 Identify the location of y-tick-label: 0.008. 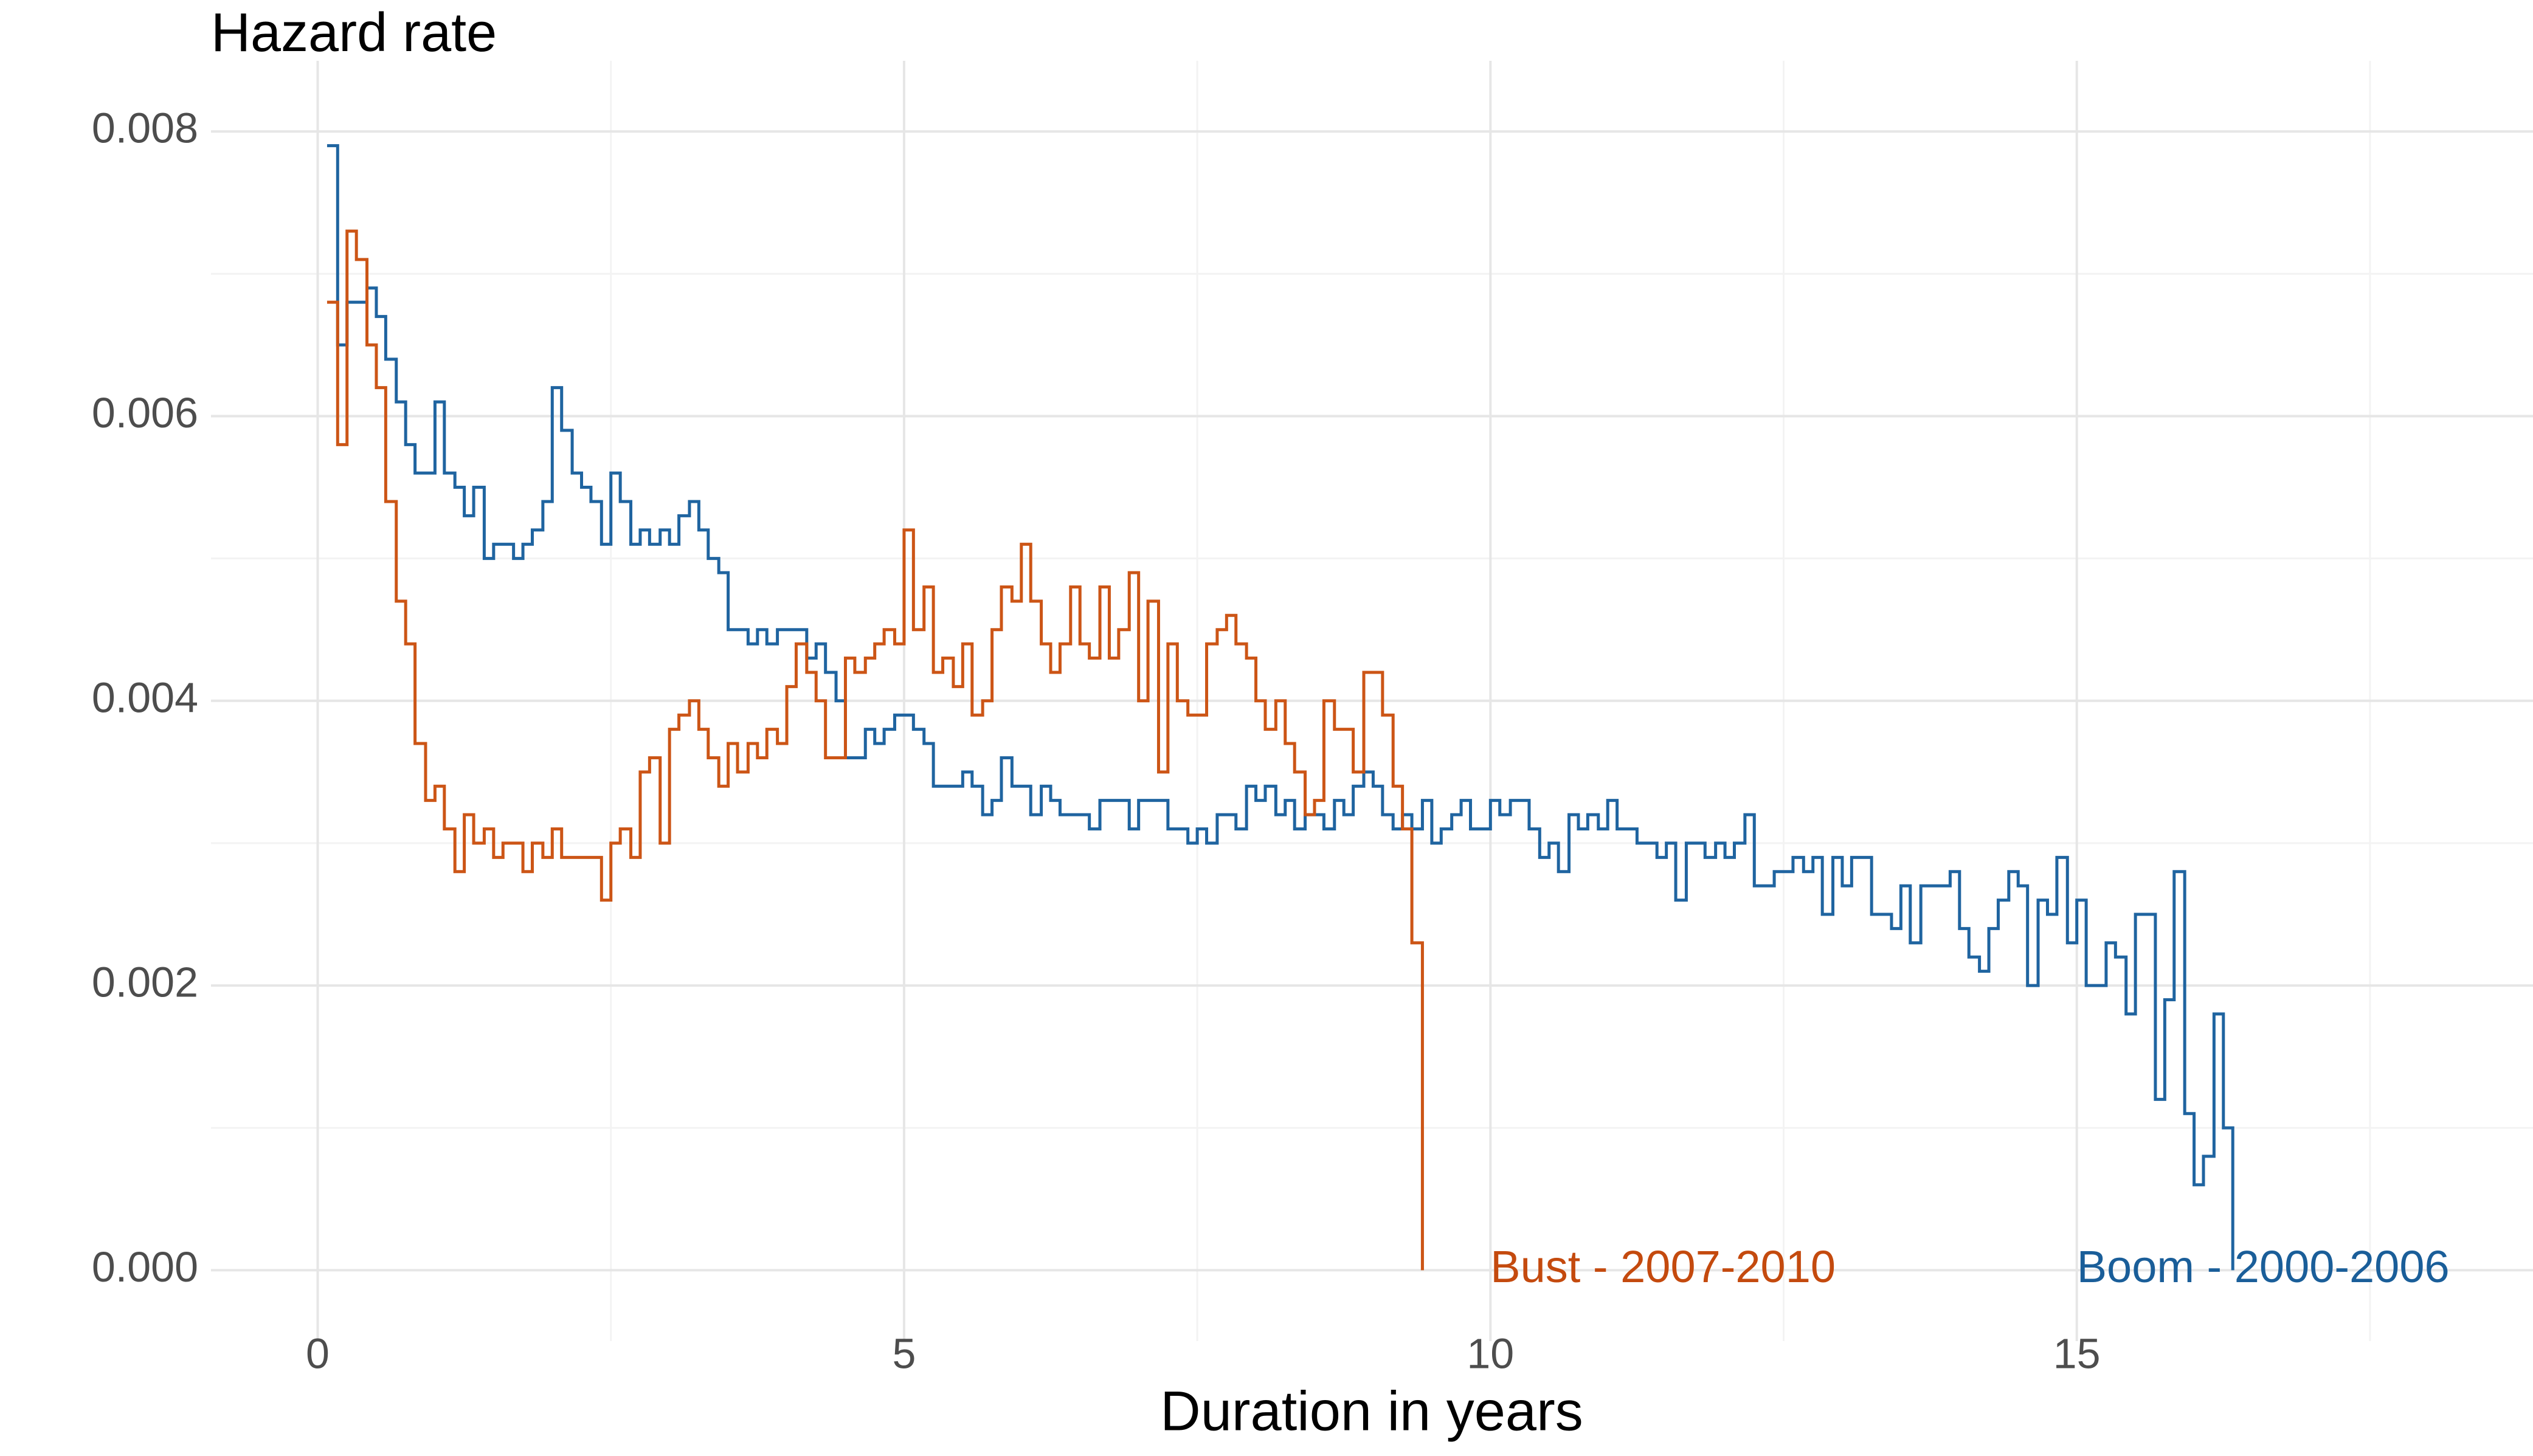
(145, 128).